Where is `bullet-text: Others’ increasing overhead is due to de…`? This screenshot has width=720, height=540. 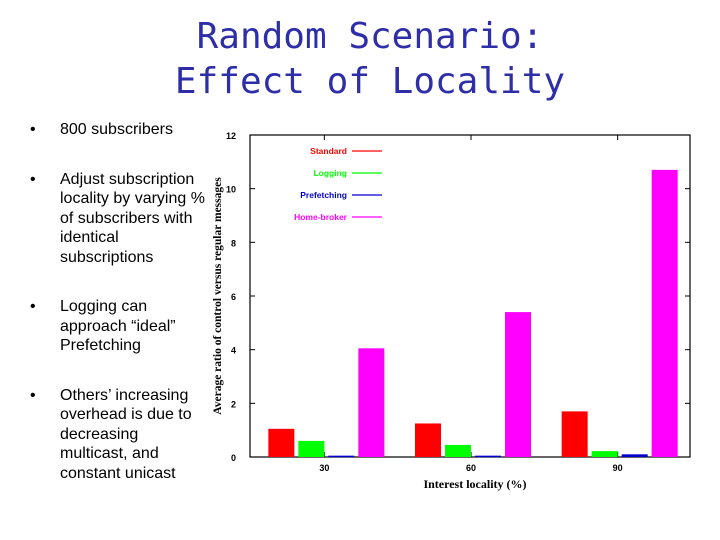
bullet-text: Others’ increasing overhead is due to de… is located at coordinates (126, 434).